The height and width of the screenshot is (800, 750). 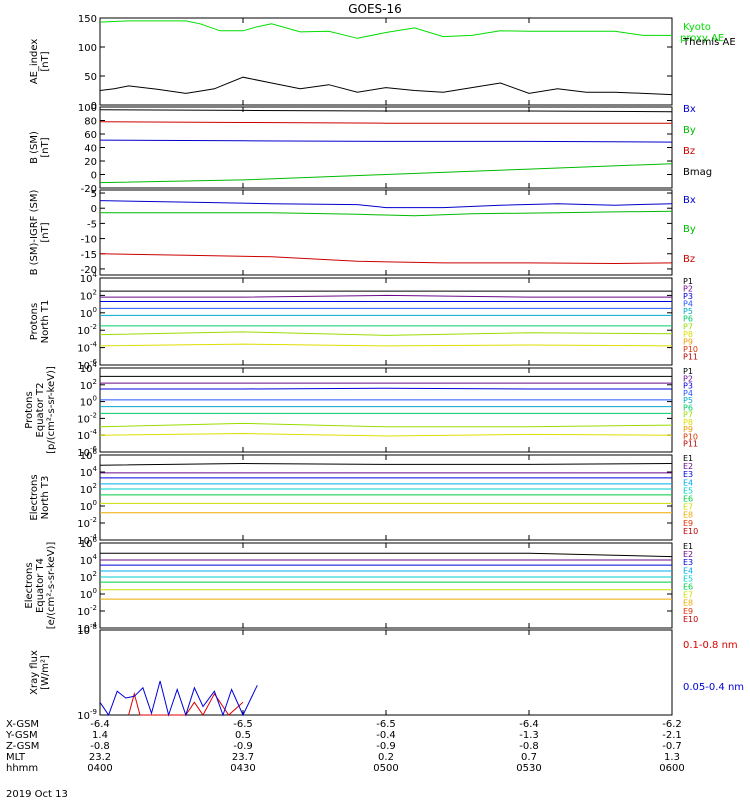 What do you see at coordinates (529, 735) in the screenshot?
I see `footer-value: -1.3` at bounding box center [529, 735].